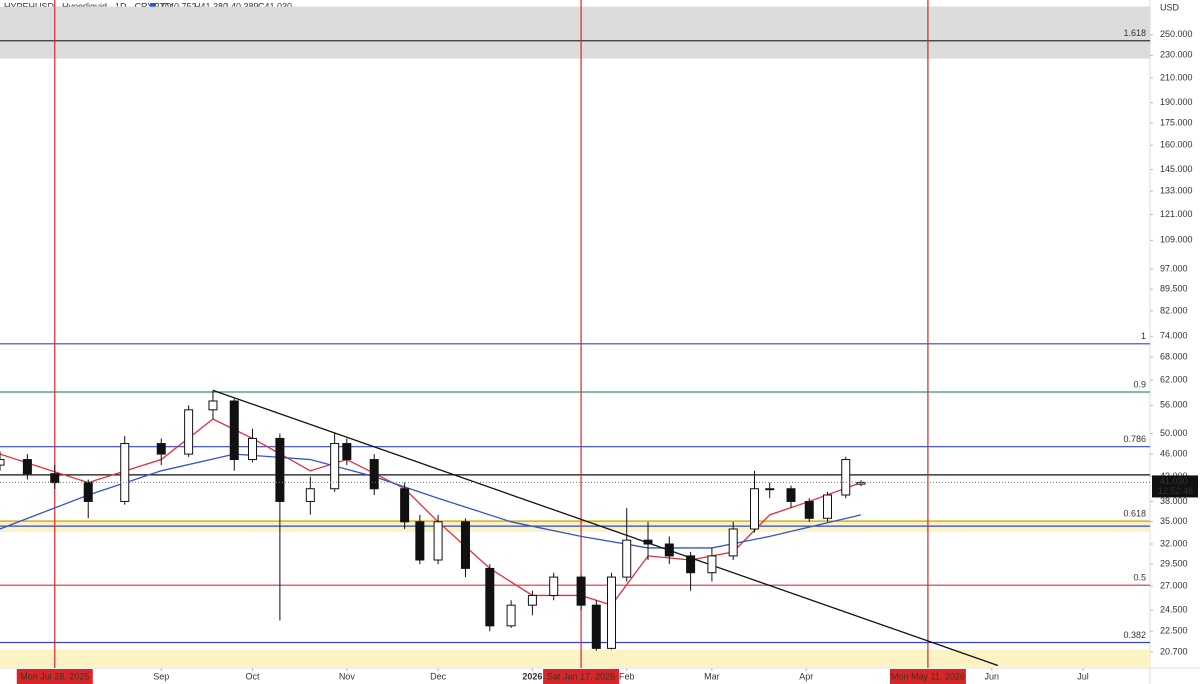 The width and height of the screenshot is (1200, 684). Describe the element at coordinates (1134, 513) in the screenshot. I see `level-label: 0.618` at that location.